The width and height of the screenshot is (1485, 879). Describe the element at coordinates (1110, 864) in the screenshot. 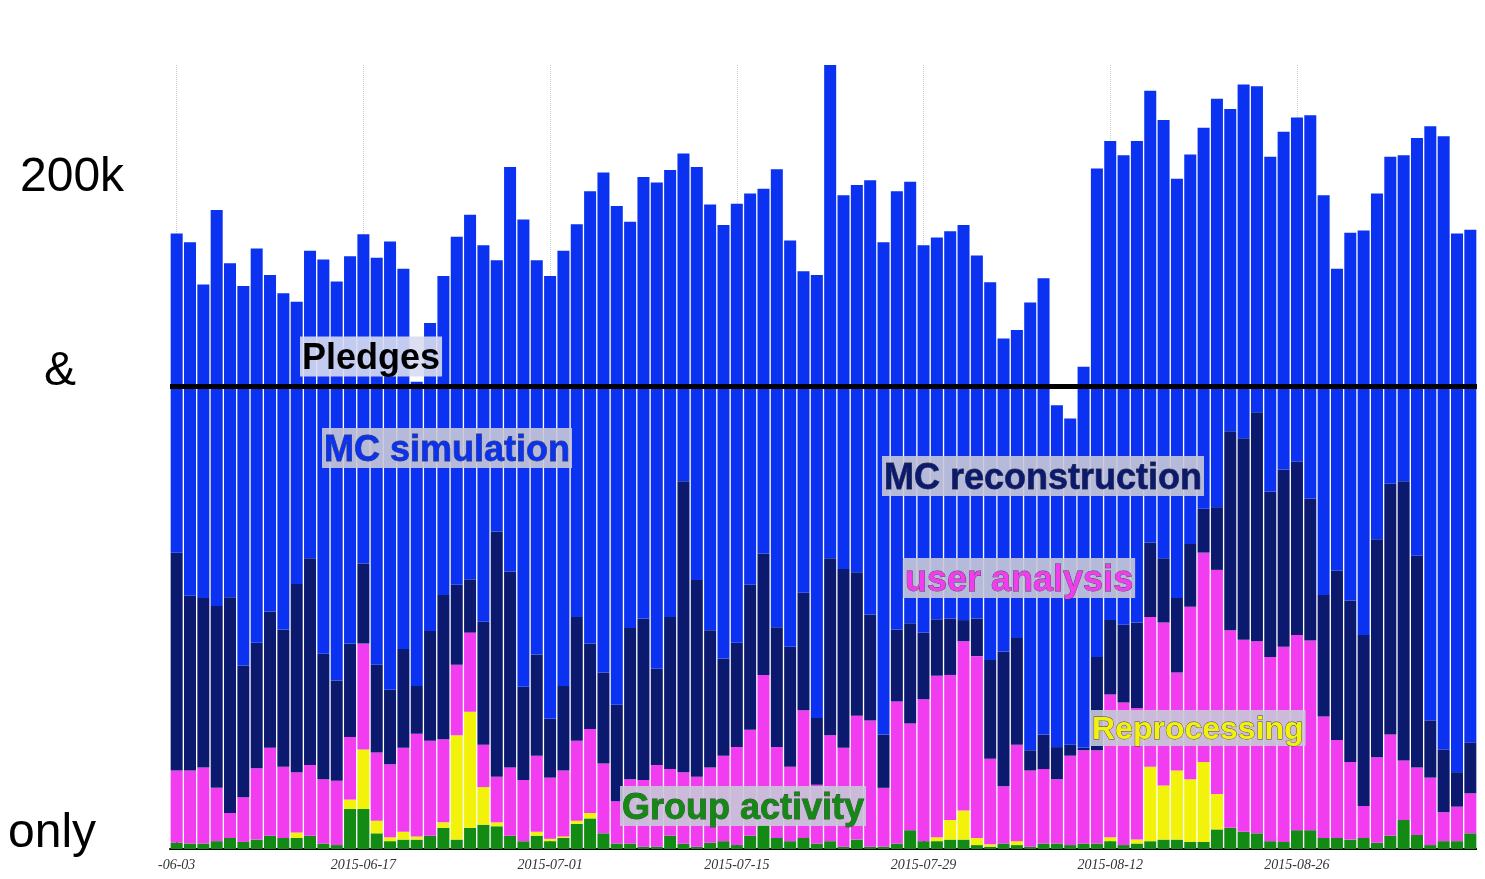

I see `x-tick-label: 2015-08-12` at that location.